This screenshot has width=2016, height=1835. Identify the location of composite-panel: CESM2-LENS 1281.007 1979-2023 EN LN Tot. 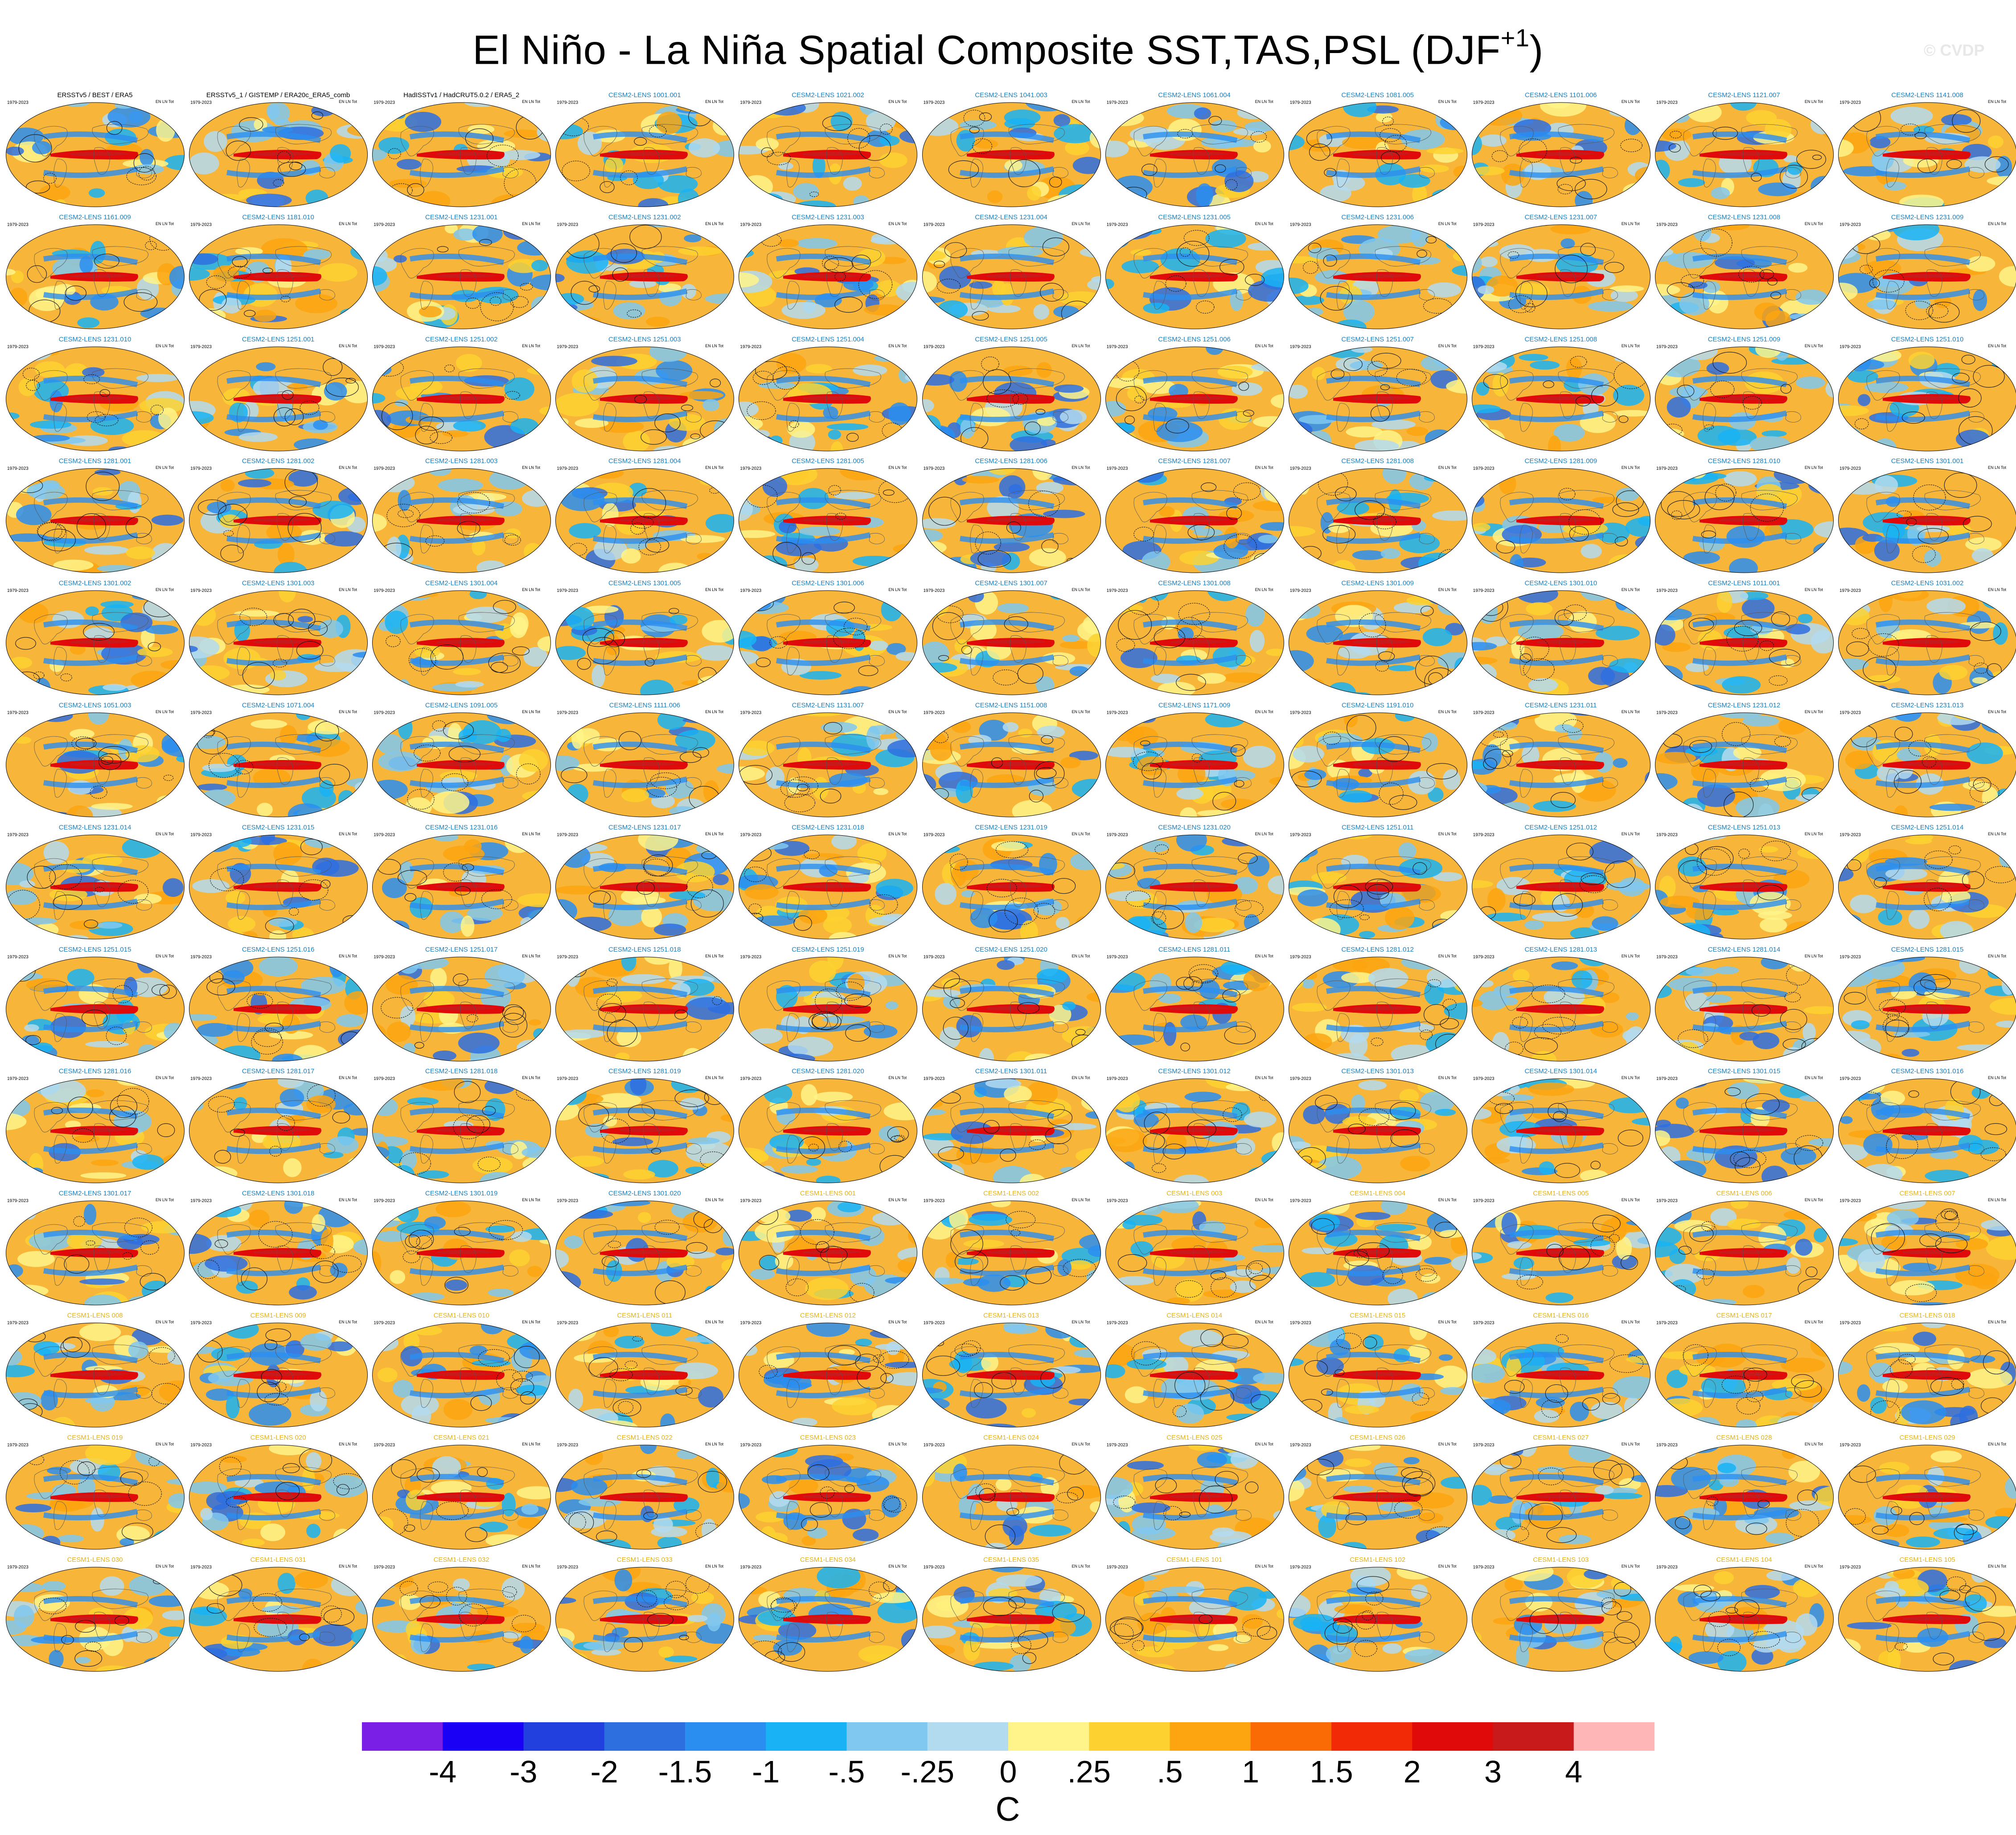
(1194, 517).